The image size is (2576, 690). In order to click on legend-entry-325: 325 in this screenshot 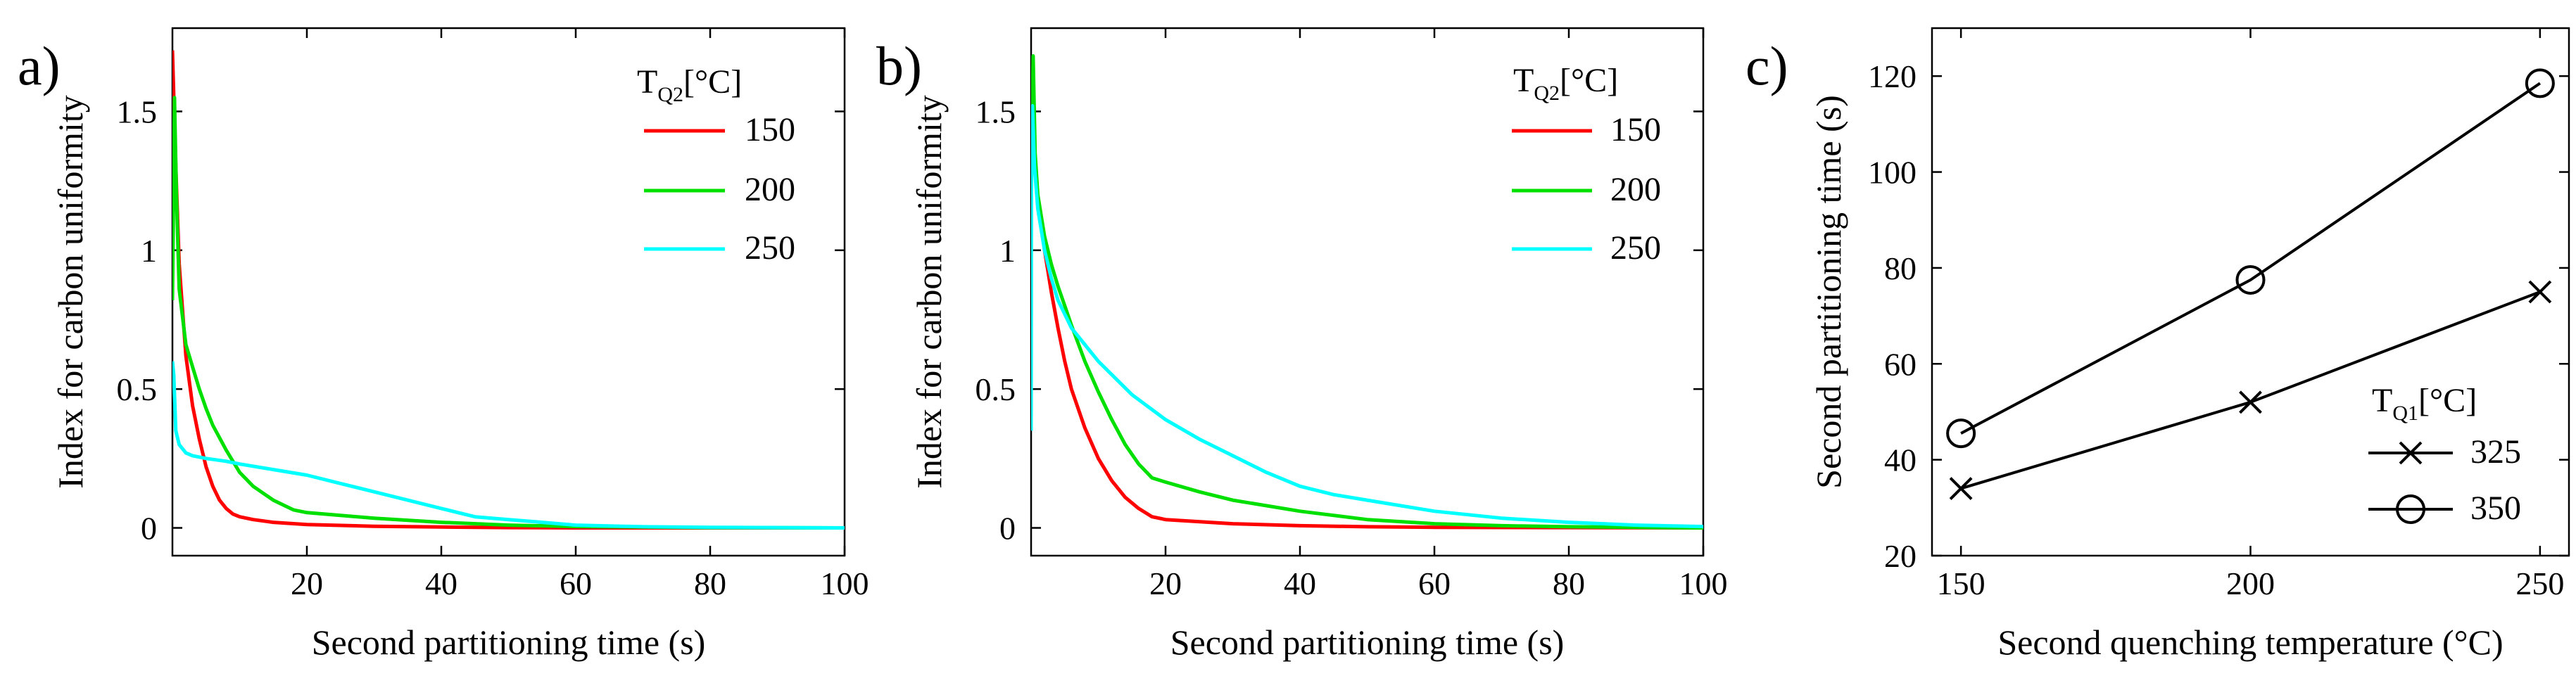, I will do `click(2495, 452)`.